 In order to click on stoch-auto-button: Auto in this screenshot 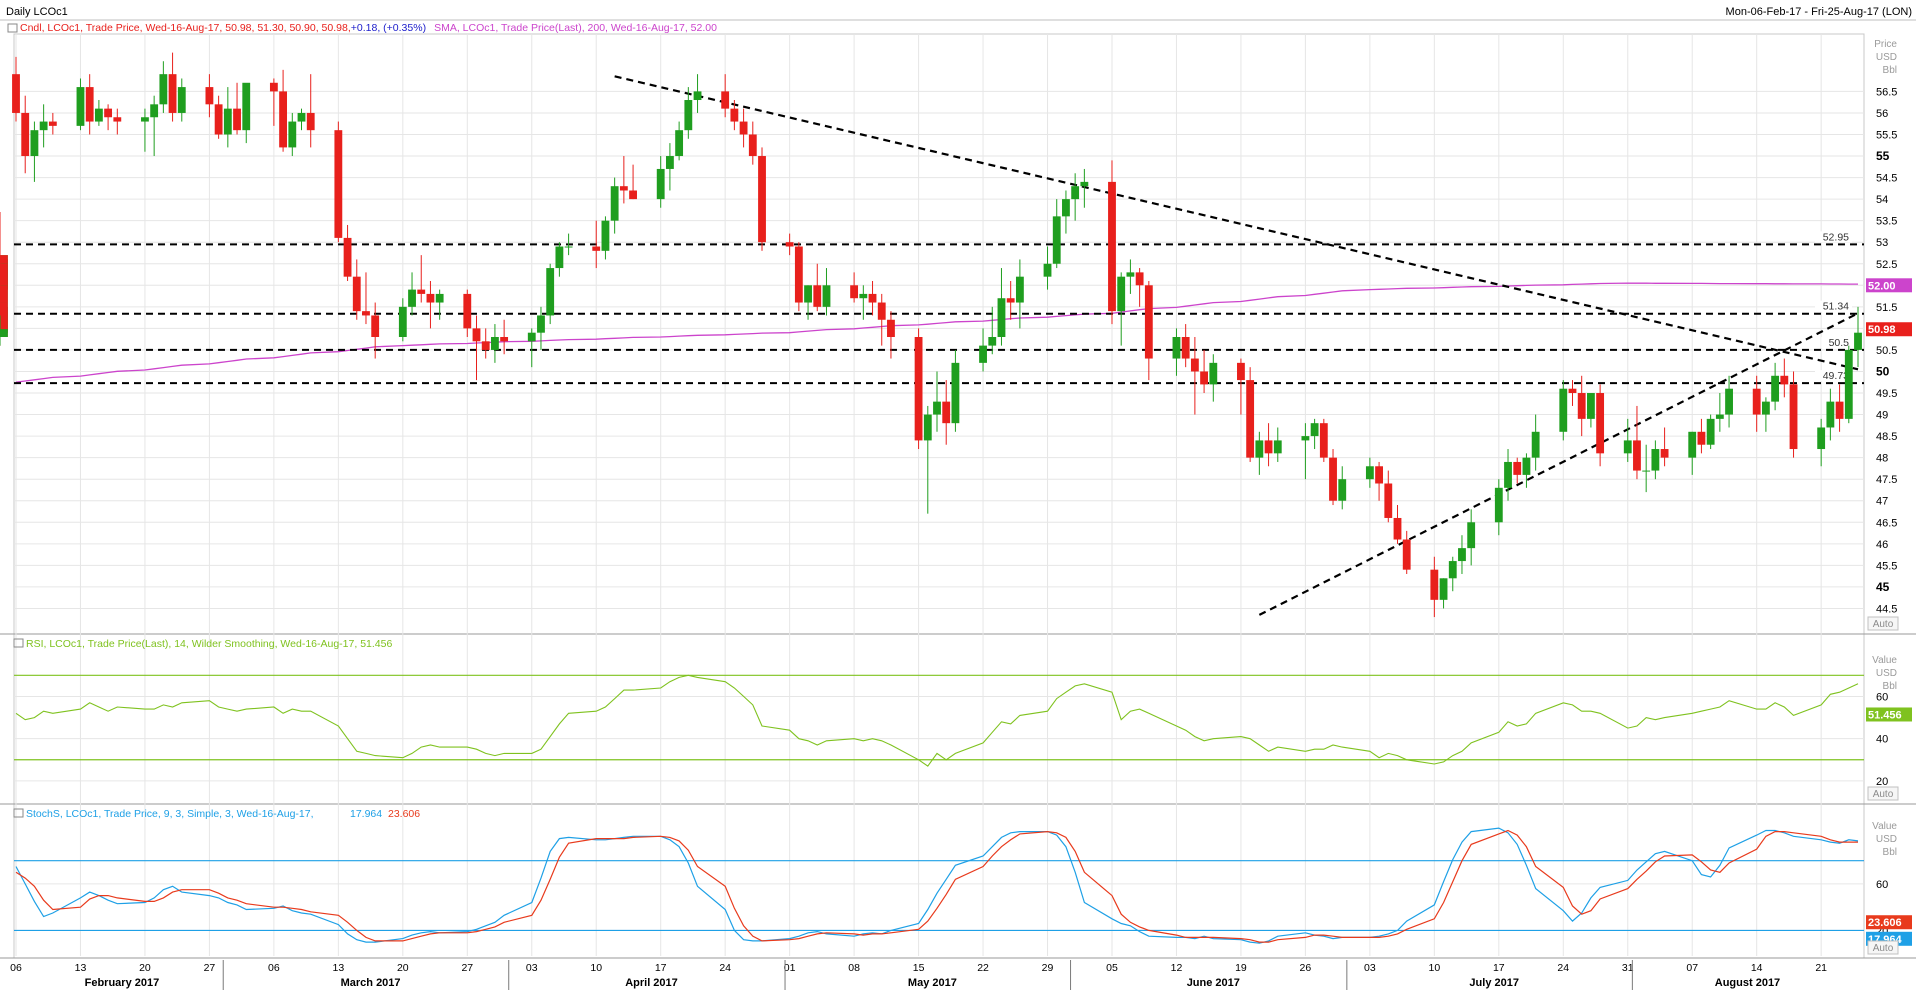, I will do `click(1883, 947)`.